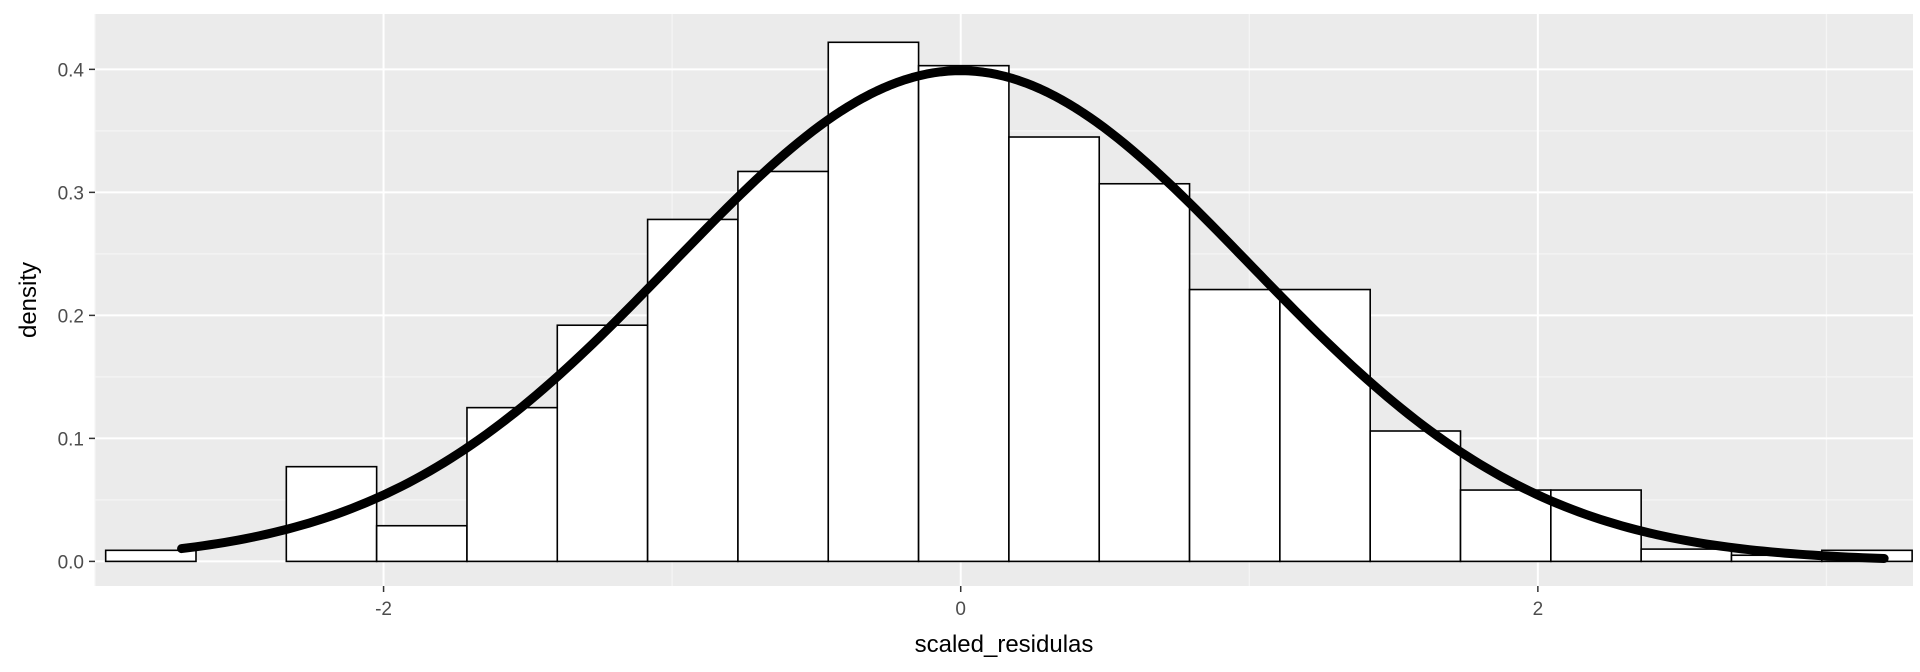 This screenshot has height=672, width=1920. Describe the element at coordinates (71, 439) in the screenshot. I see `y-tick-label: 0.1` at that location.